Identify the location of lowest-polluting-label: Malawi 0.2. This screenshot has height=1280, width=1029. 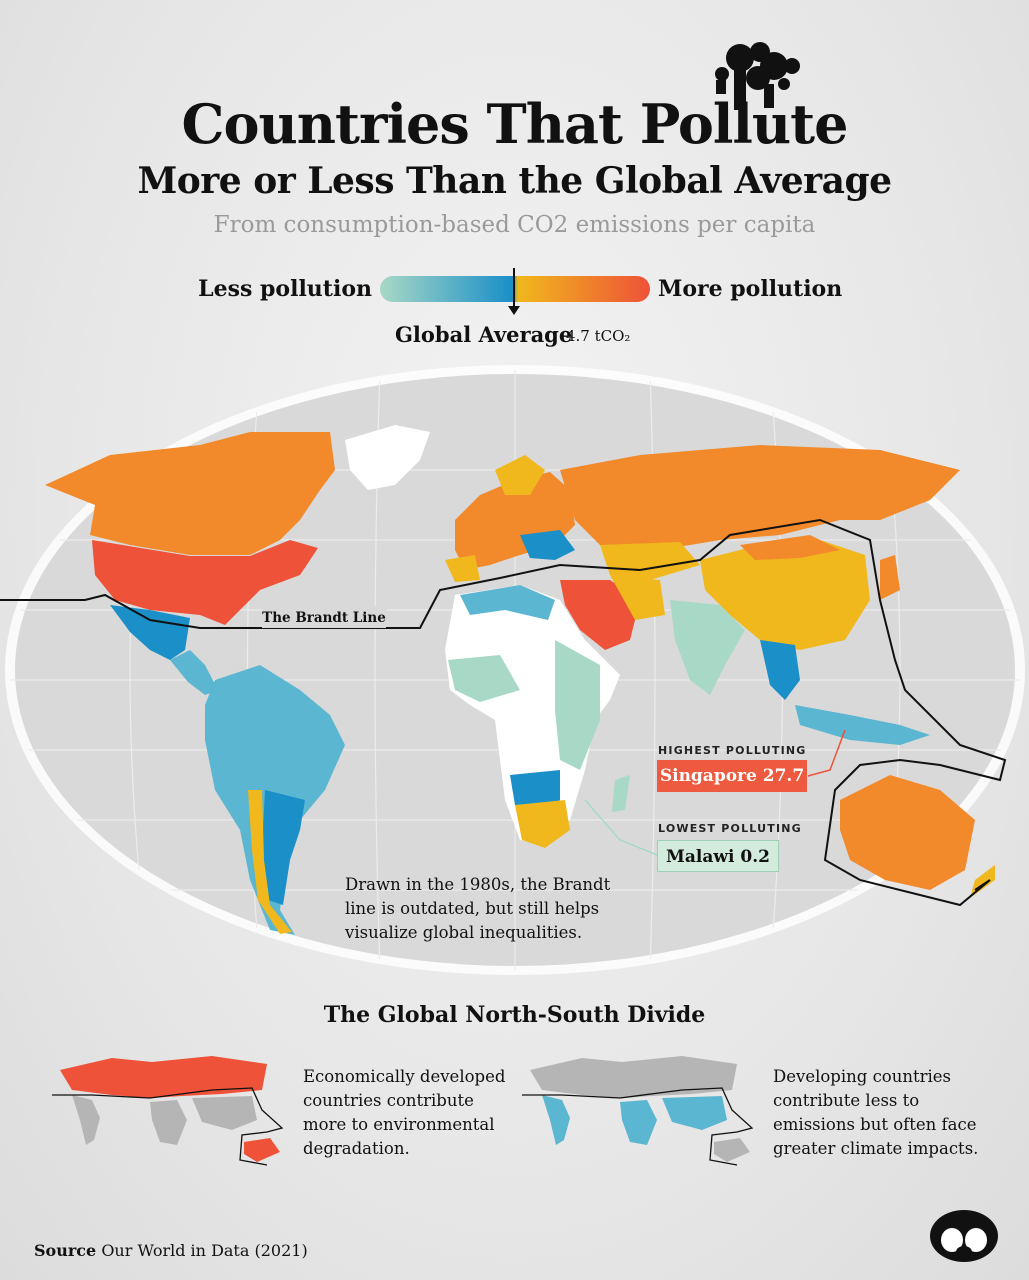
(718, 856).